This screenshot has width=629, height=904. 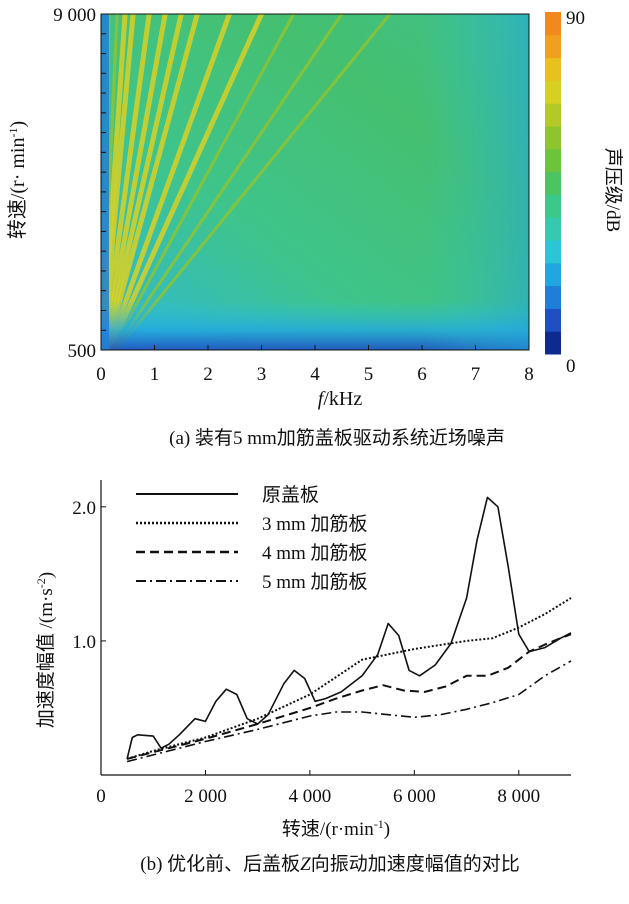 I want to click on line-y-tick-label: 1.0, so click(x=84, y=642).